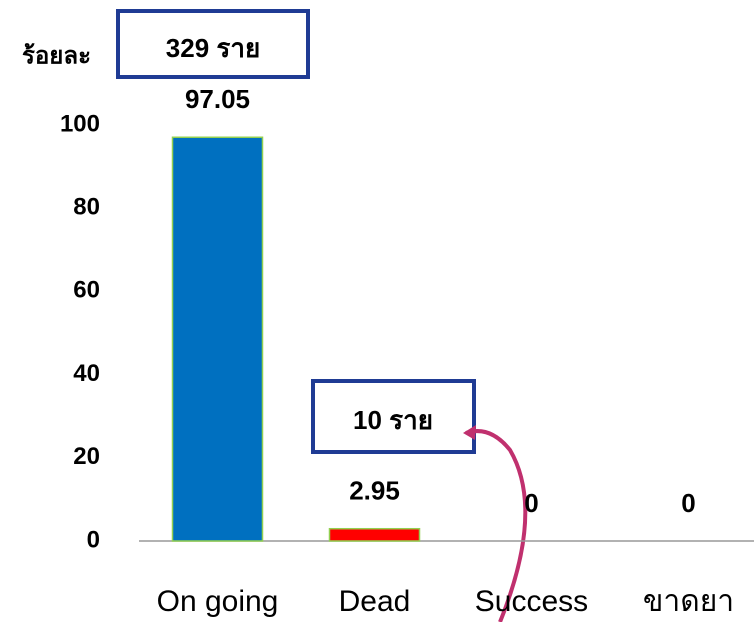  I want to click on value-label: 97.05, so click(217, 99).